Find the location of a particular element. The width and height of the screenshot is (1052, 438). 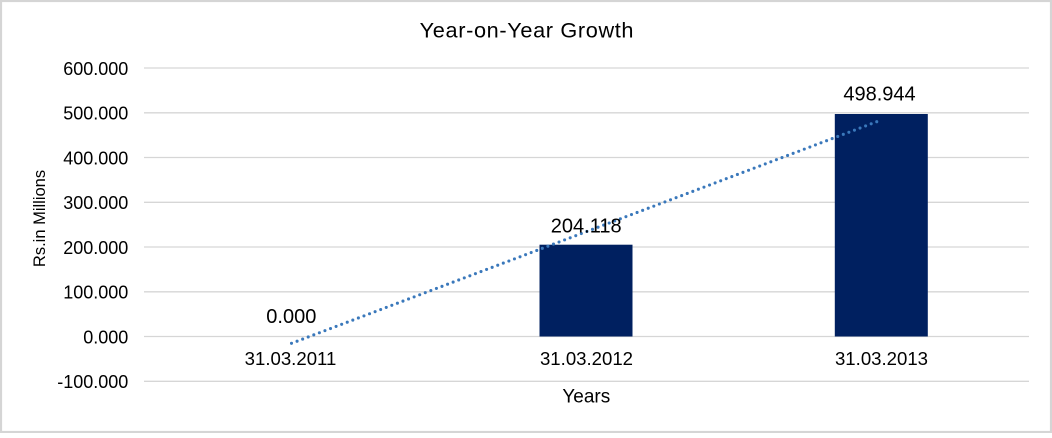

svg-text: -100.000 is located at coordinates (92, 382).